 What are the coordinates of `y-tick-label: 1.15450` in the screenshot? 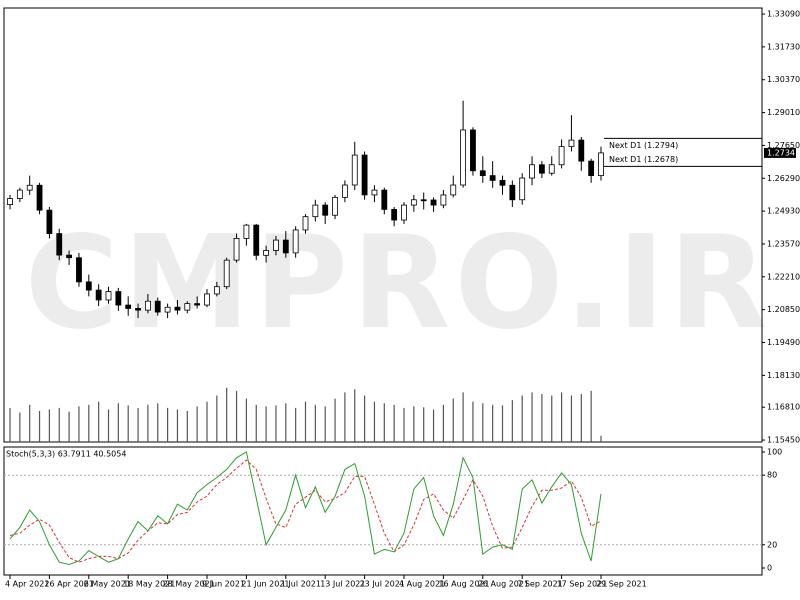 It's located at (783, 440).